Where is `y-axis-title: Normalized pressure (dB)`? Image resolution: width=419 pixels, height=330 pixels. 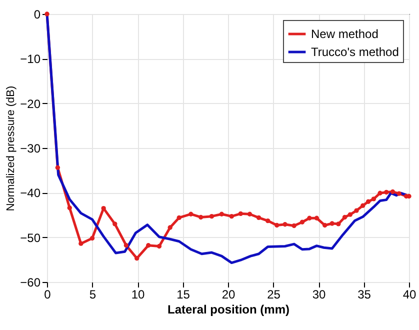 y-axis-title: Normalized pressure (dB) is located at coordinates (11, 149).